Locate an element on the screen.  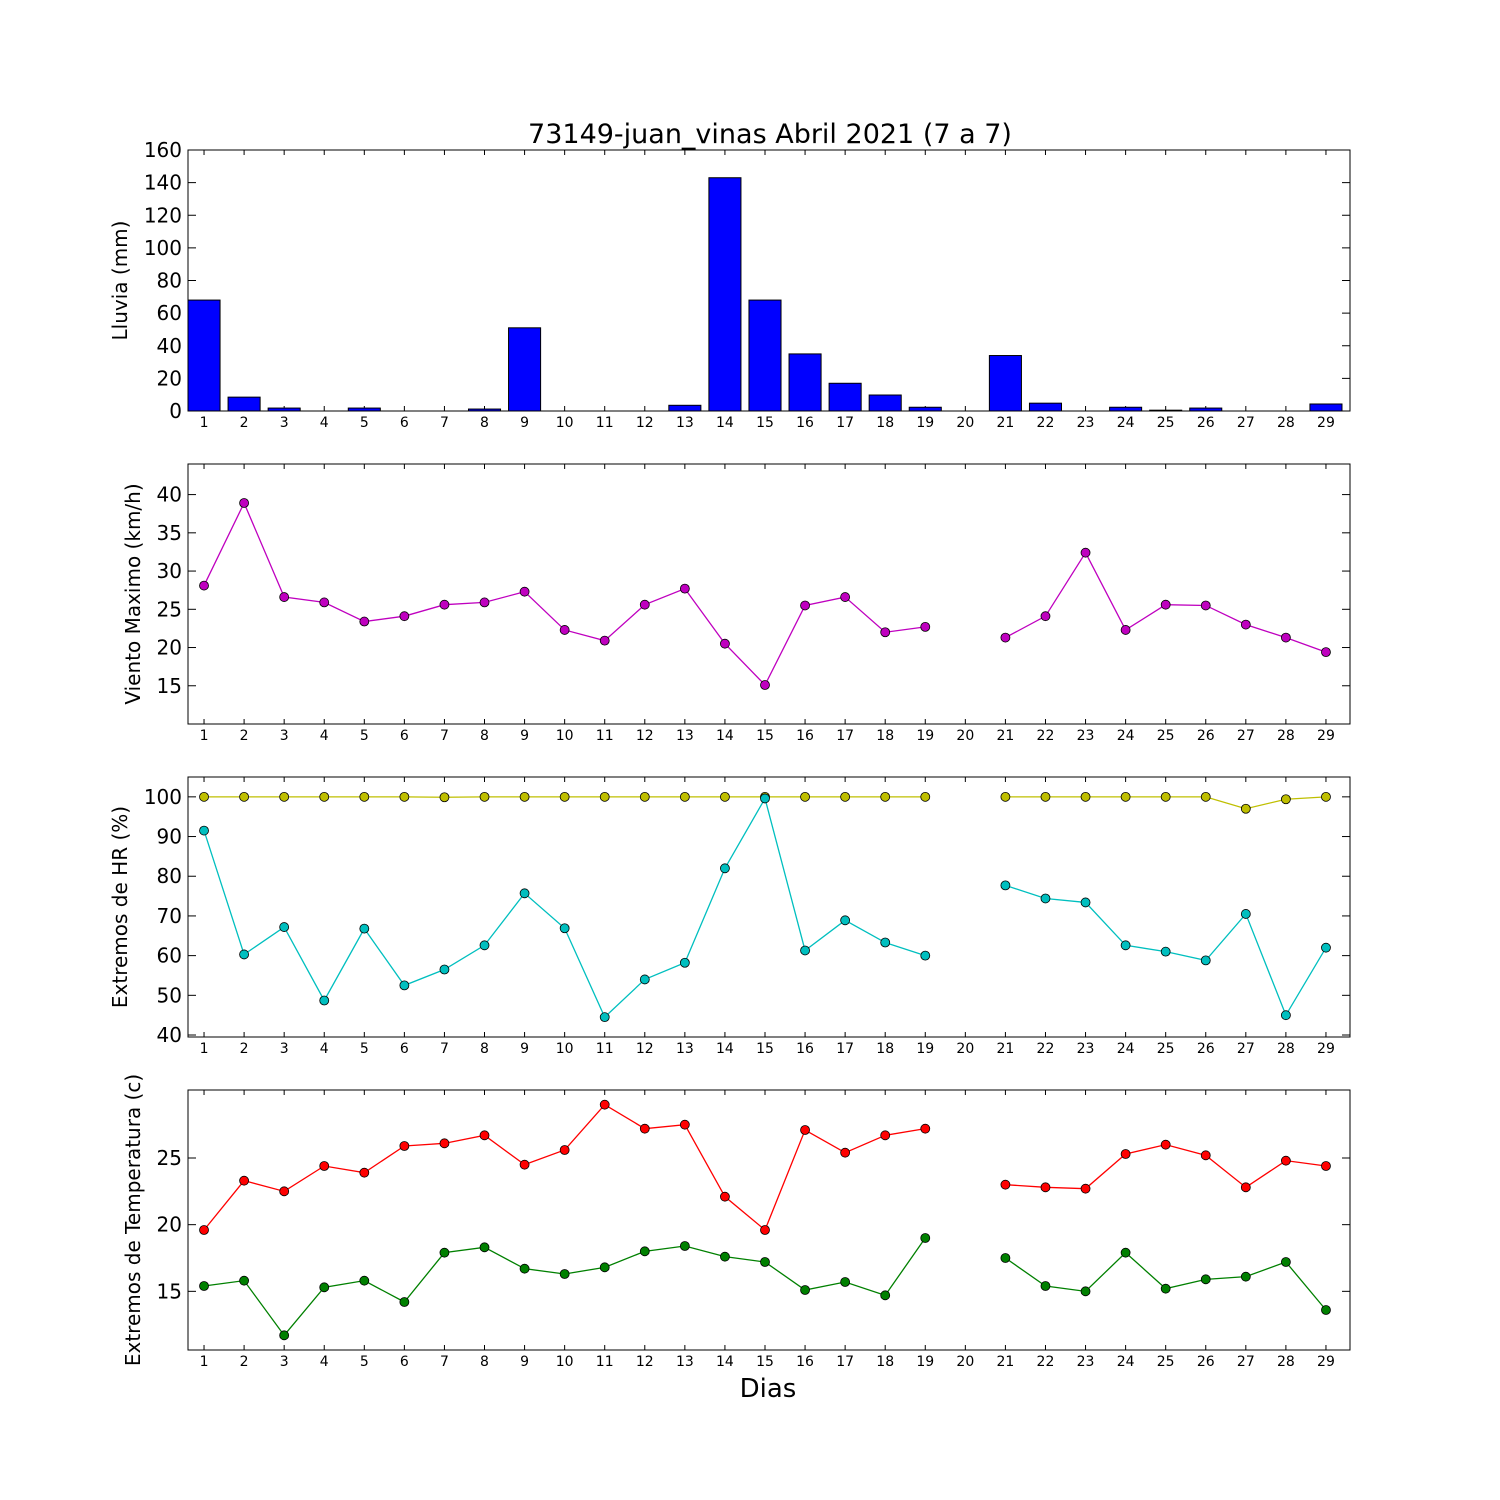
x-tick-label: 9 is located at coordinates (524, 1049).